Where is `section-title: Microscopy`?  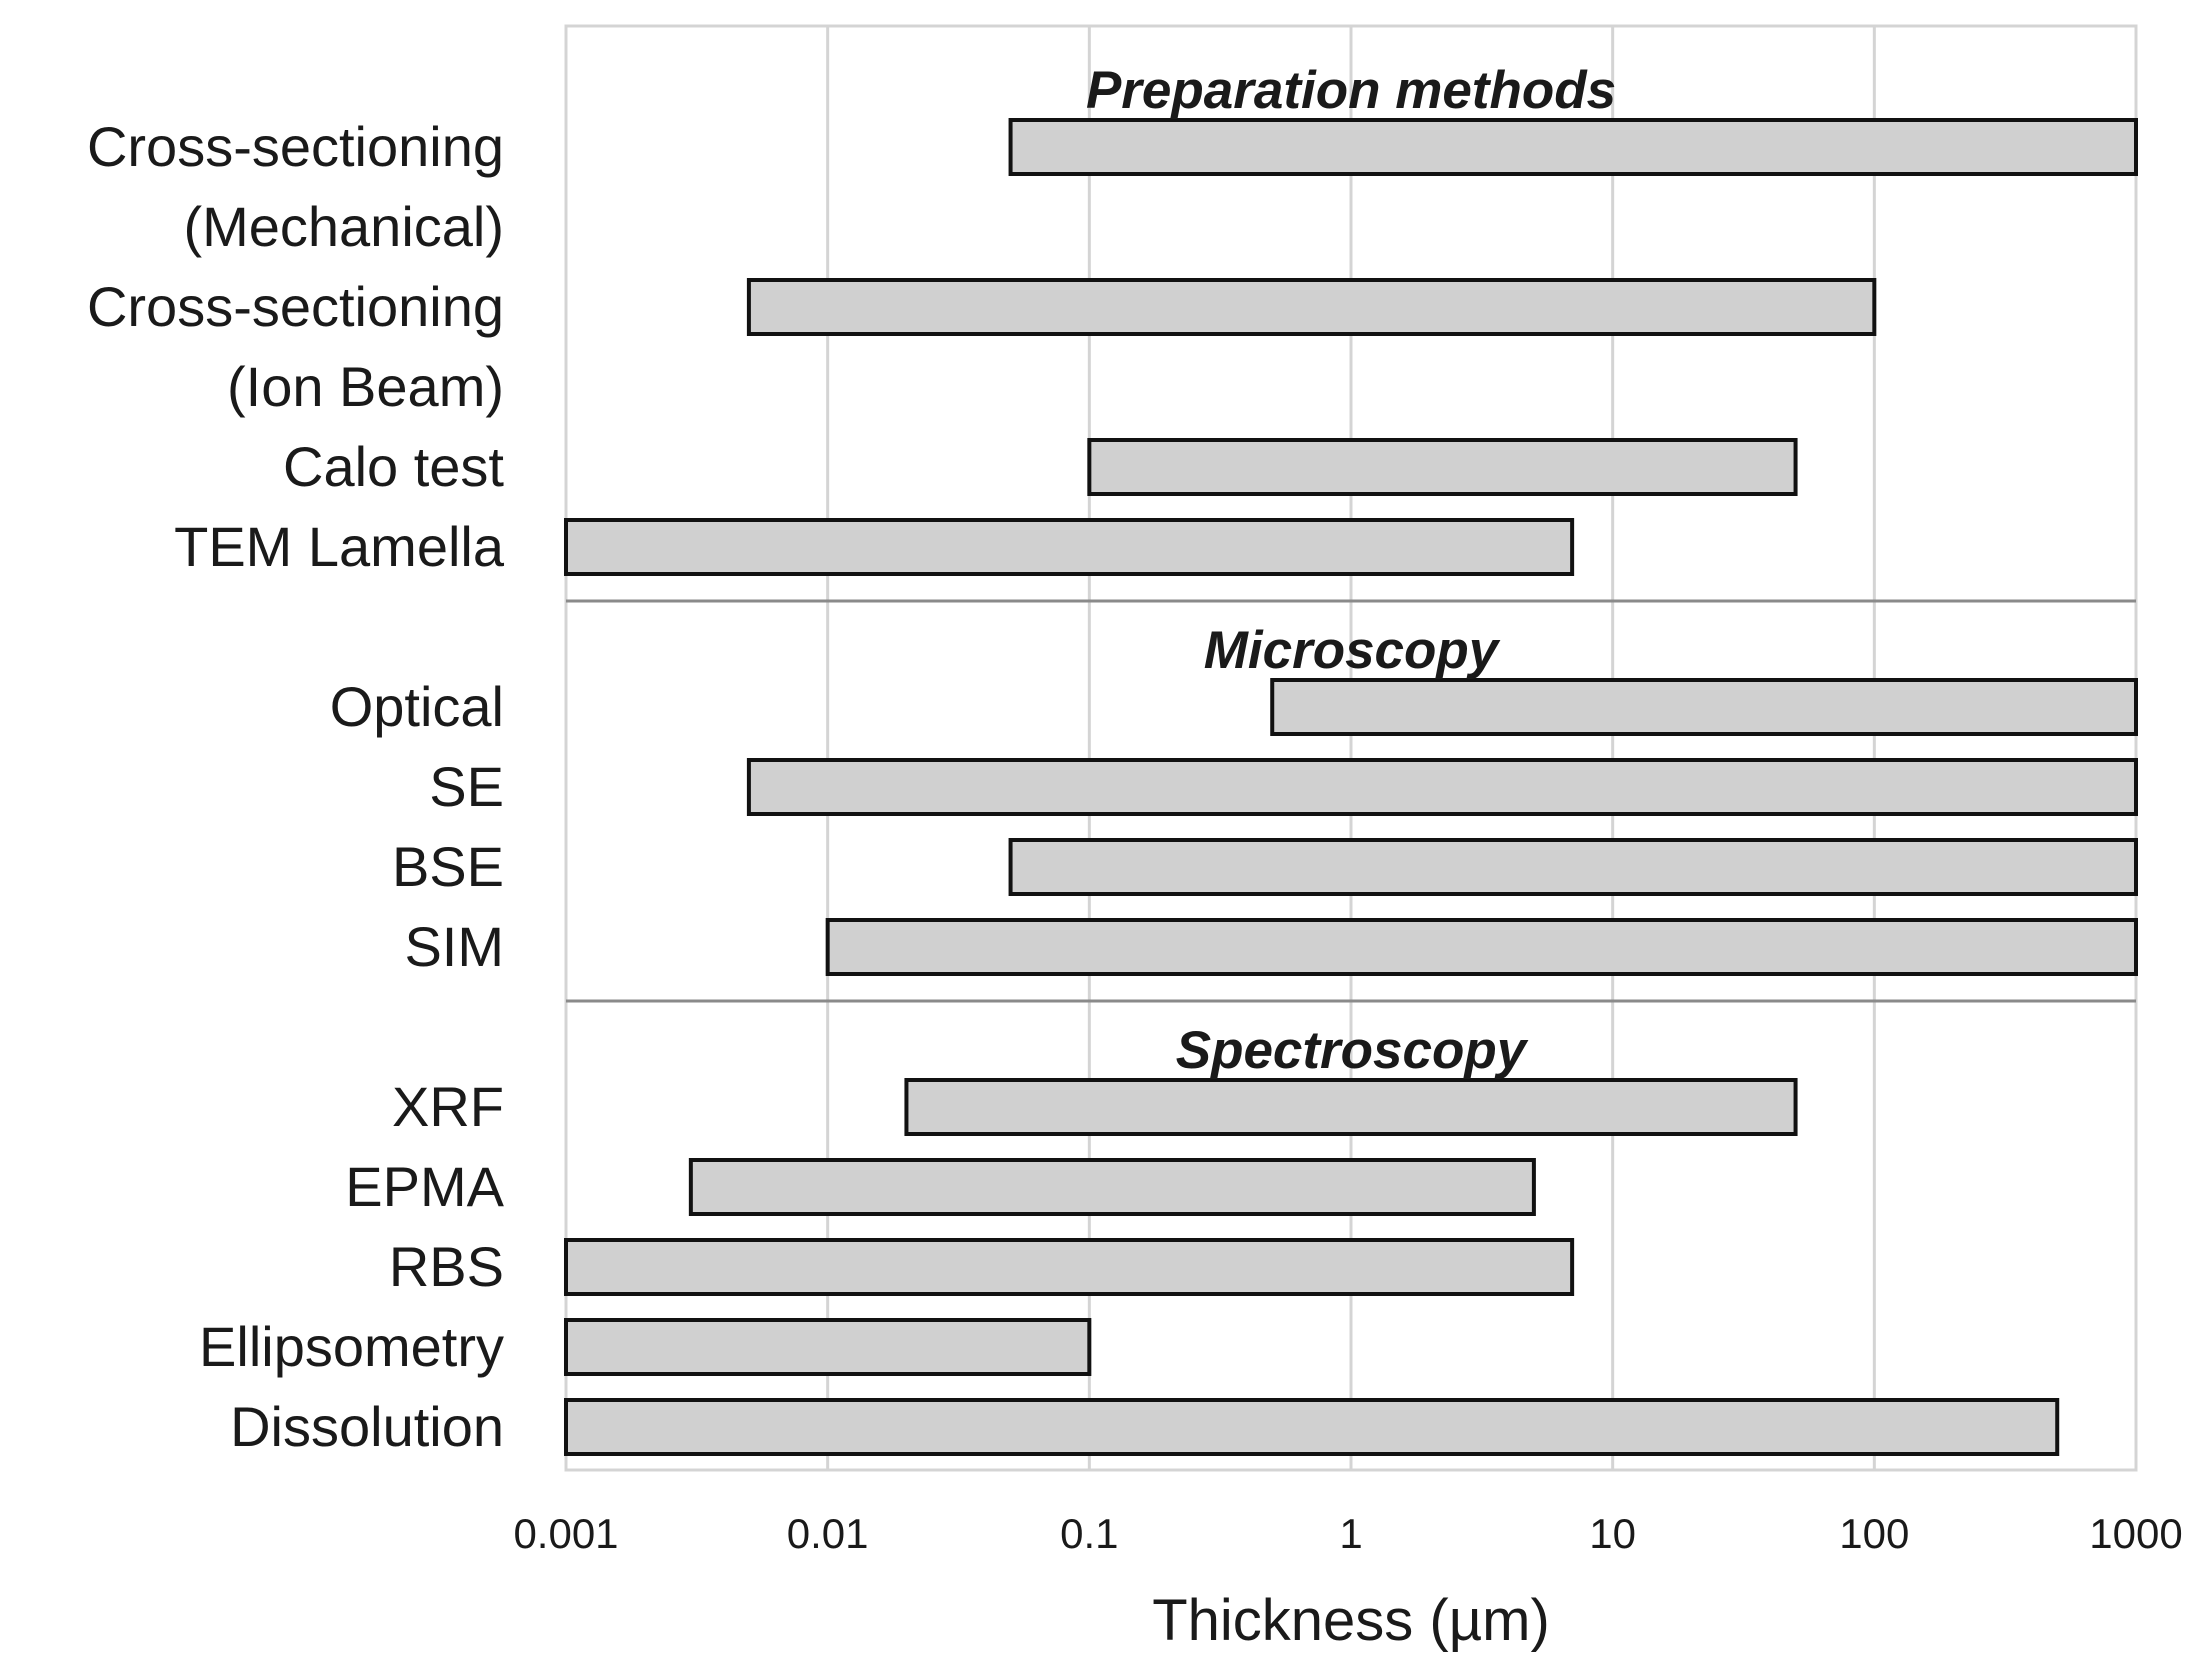
section-title: Microscopy is located at coordinates (1352, 650).